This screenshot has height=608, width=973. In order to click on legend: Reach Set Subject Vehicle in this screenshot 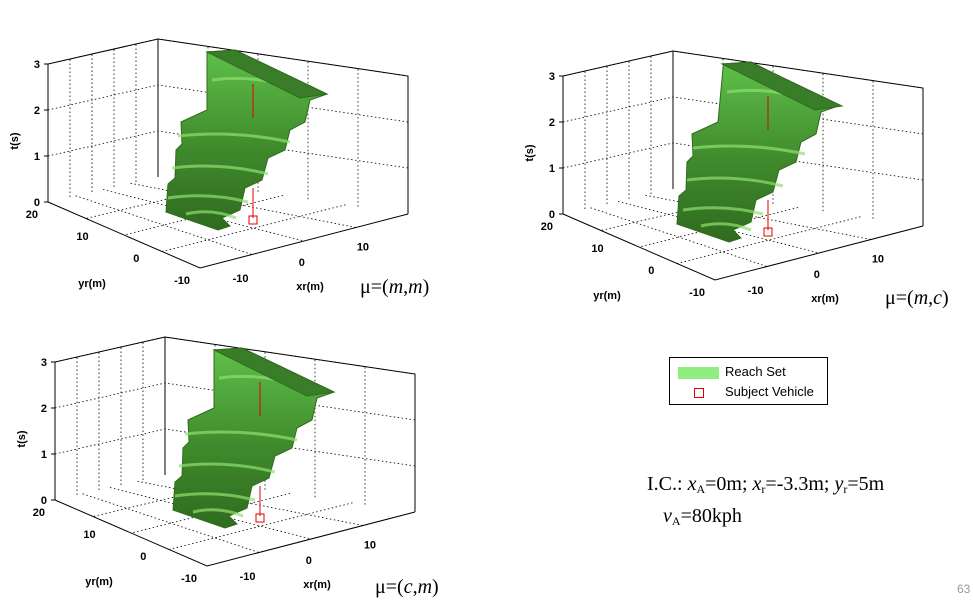, I will do `click(748, 381)`.